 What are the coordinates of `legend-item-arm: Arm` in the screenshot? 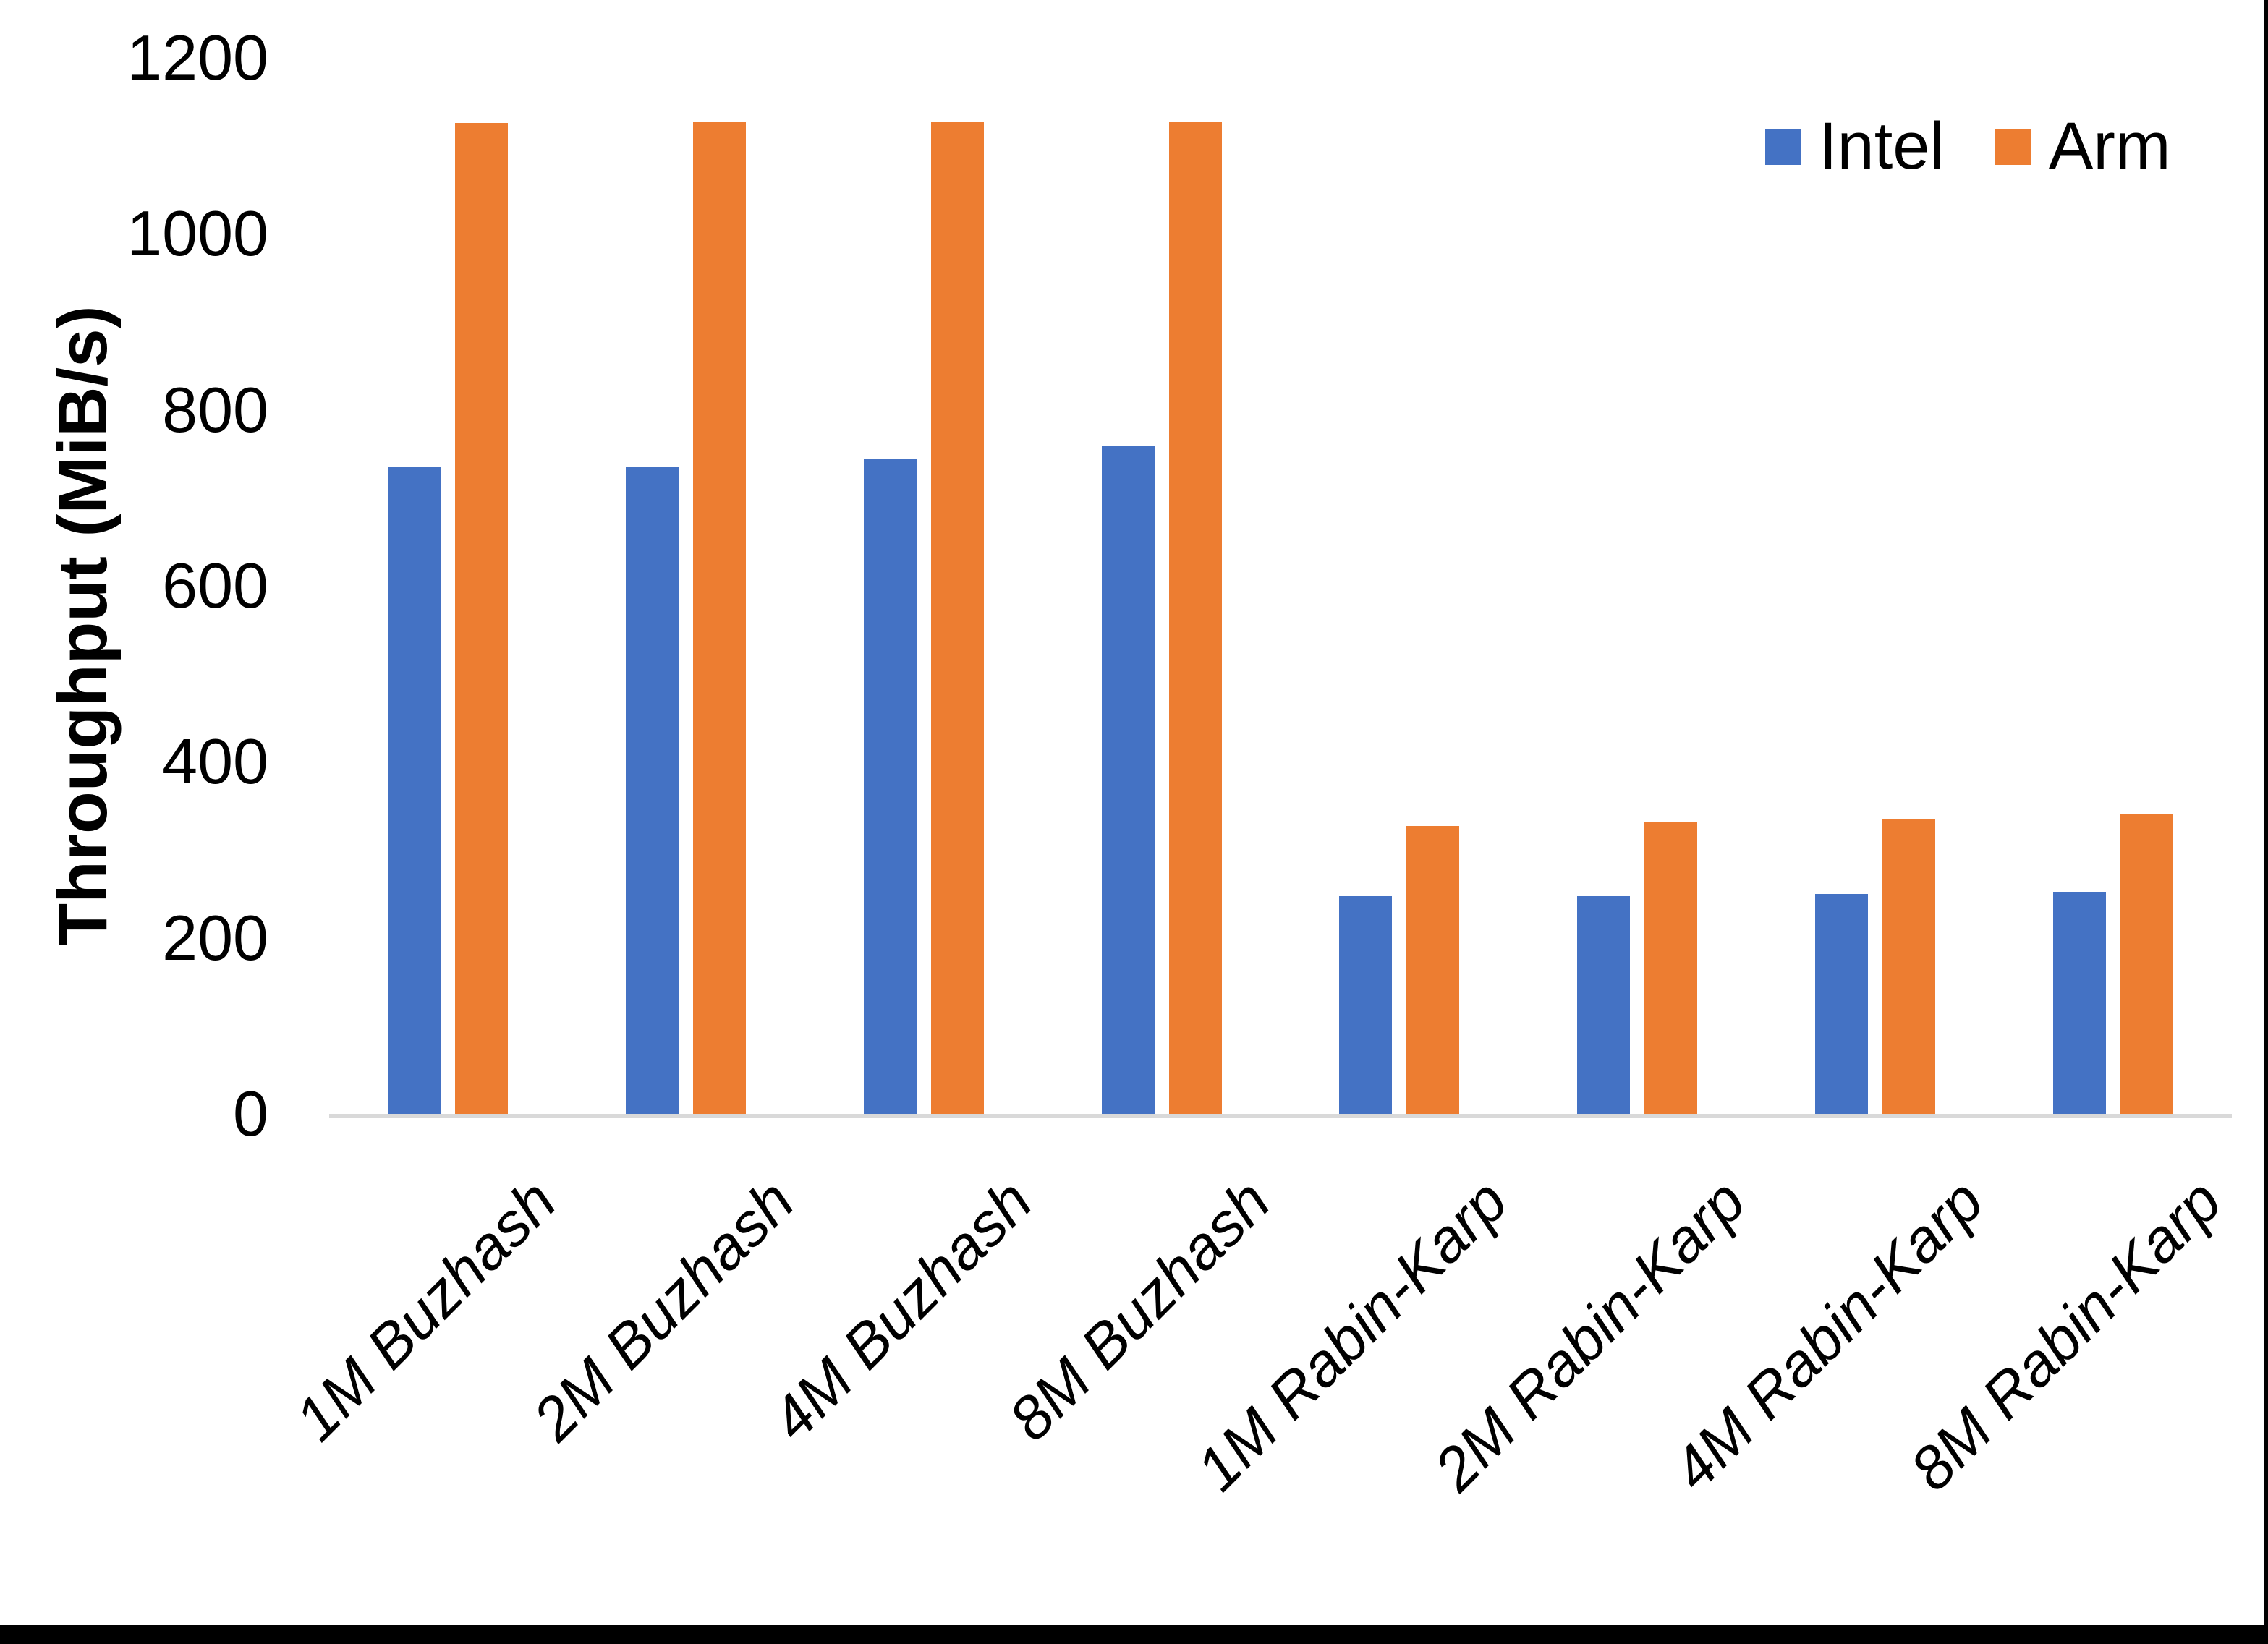 It's located at (2083, 146).